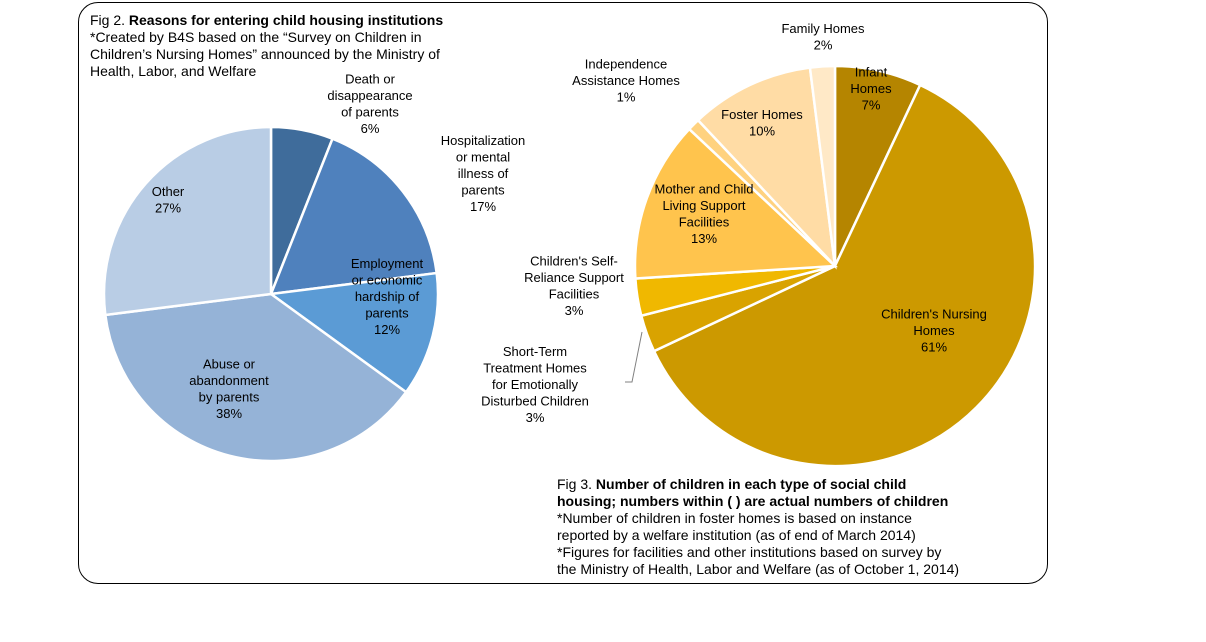 The image size is (1206, 642). What do you see at coordinates (168, 200) in the screenshot?
I see `label-other: Other 27%` at bounding box center [168, 200].